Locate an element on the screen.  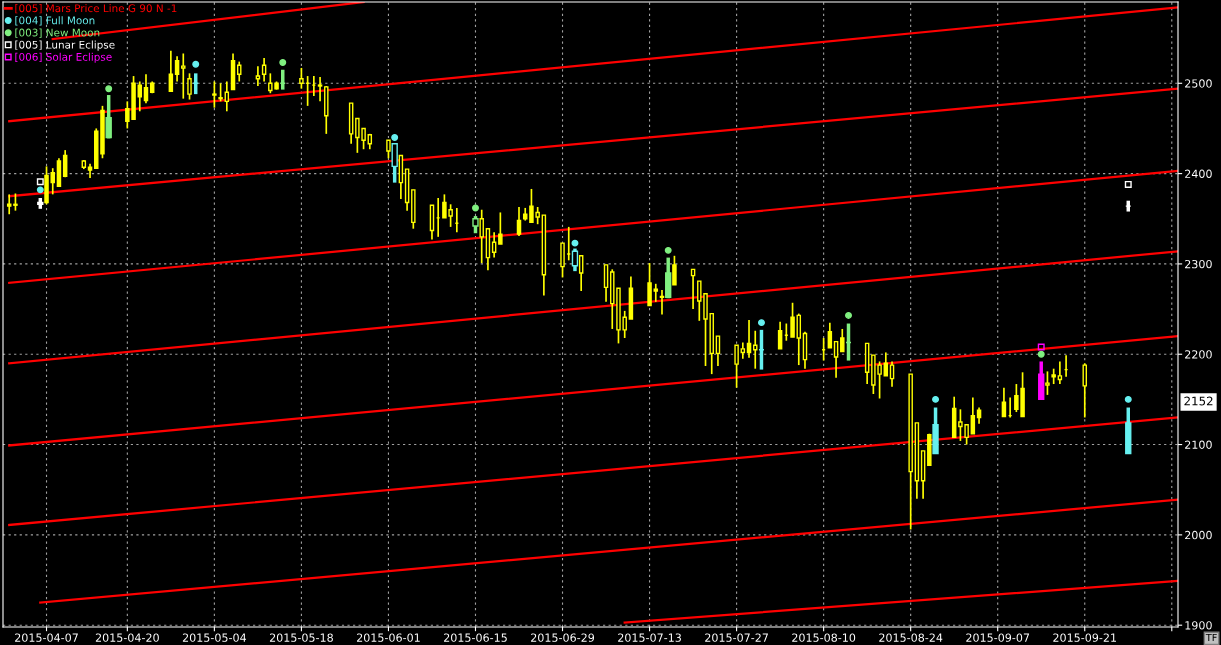
x-tick-label: 2015-07-13 is located at coordinates (649, 637).